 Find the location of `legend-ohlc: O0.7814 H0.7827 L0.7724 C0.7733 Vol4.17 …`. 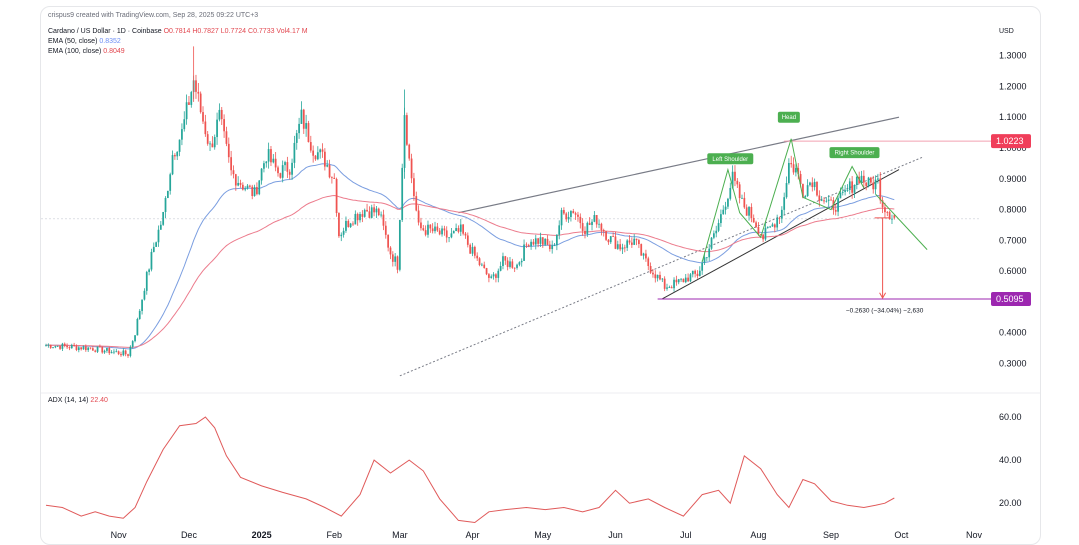

legend-ohlc: O0.7814 H0.7827 L0.7724 C0.7733 Vol4.17 … is located at coordinates (235, 31).